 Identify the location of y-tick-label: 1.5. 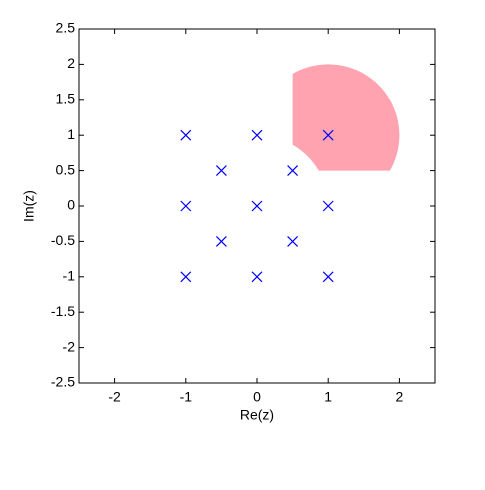
(66, 99).